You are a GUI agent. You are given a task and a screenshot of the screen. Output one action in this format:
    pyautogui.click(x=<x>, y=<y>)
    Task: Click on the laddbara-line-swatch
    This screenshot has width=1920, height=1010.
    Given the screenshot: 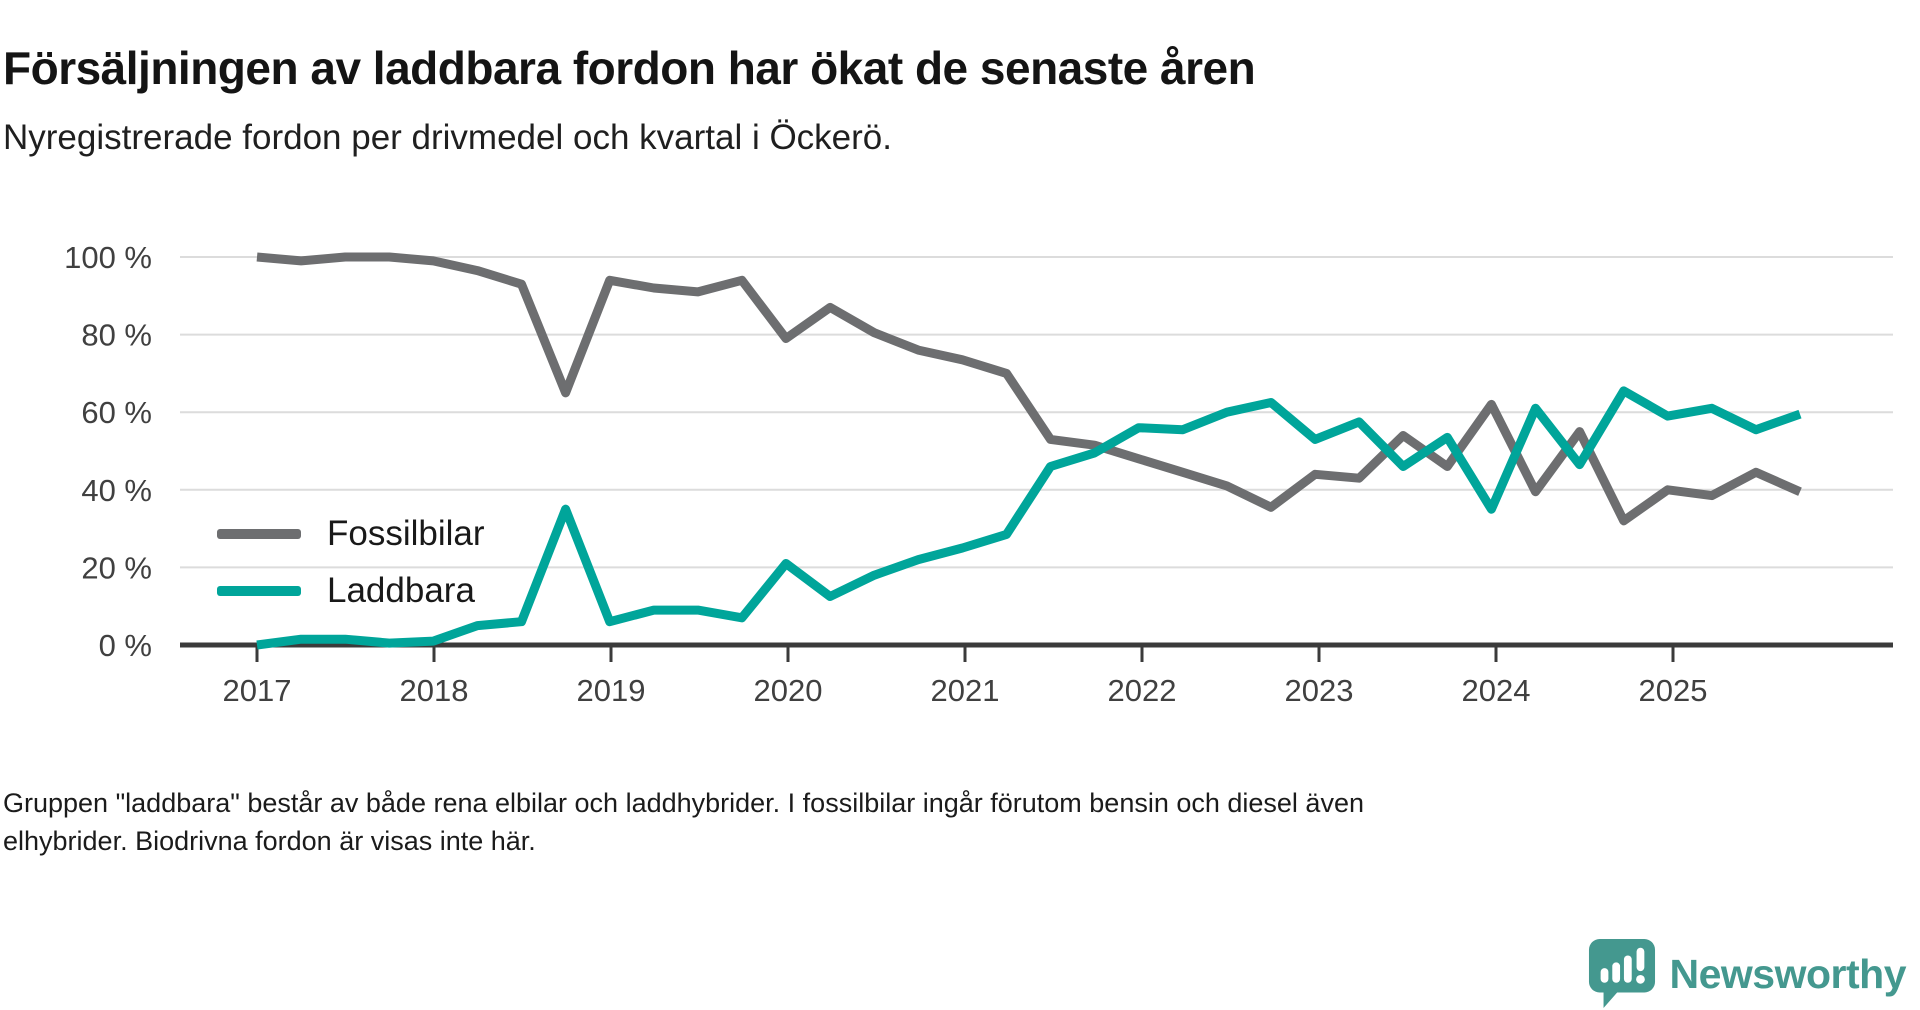 What is the action you would take?
    pyautogui.click(x=259, y=590)
    